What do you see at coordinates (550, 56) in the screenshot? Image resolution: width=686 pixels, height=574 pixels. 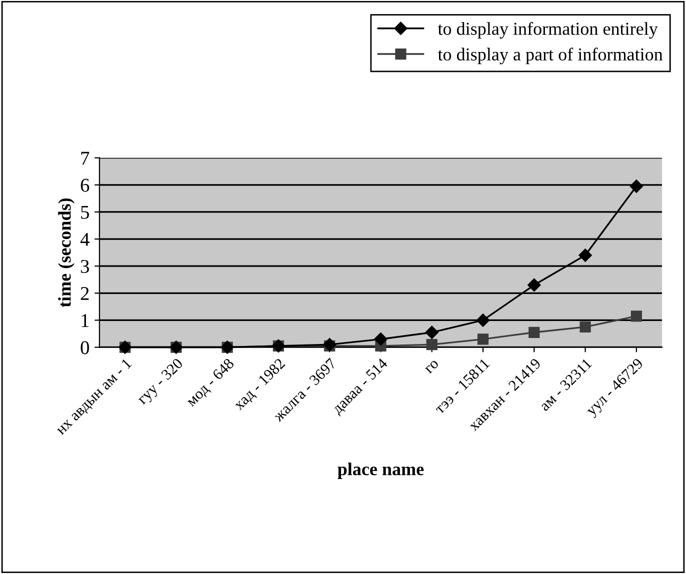 I see `legend-label: to display a part of information` at bounding box center [550, 56].